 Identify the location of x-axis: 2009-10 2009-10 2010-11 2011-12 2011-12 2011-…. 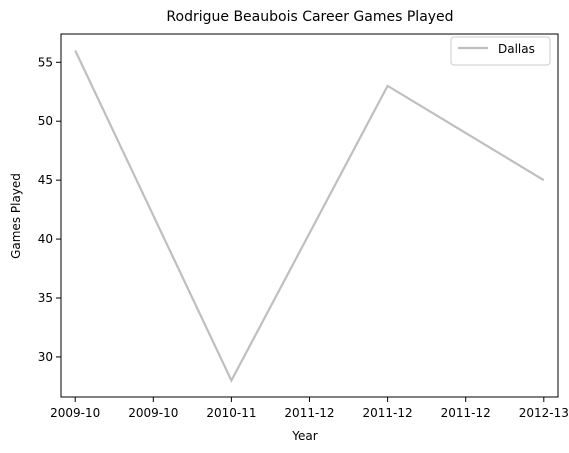
(309, 408).